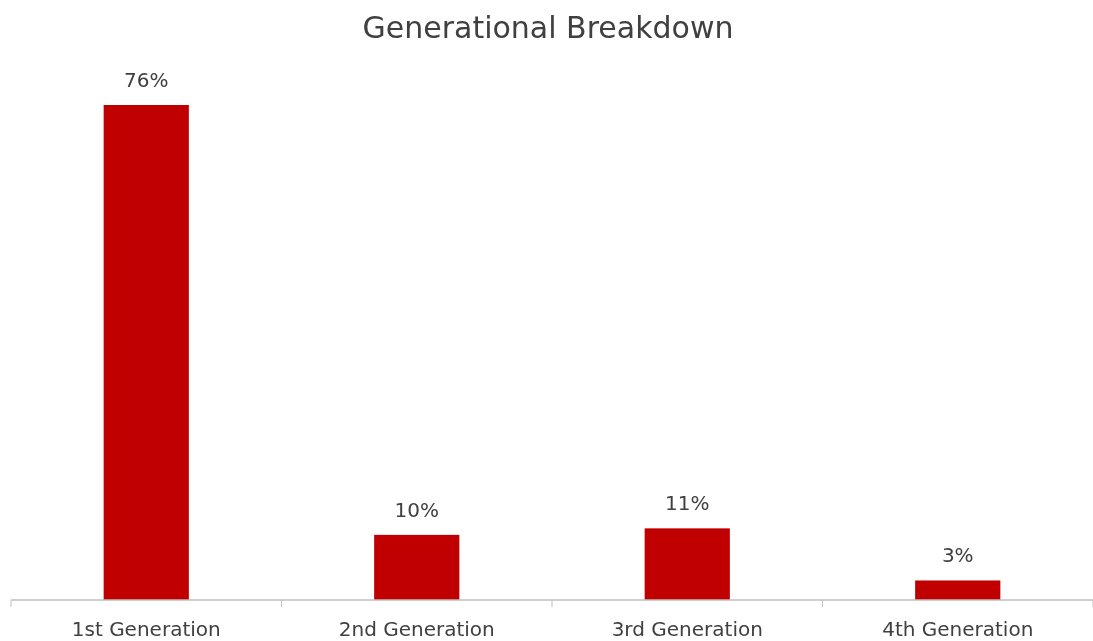  What do you see at coordinates (146, 629) in the screenshot?
I see `x-tick-label: 1st Generation` at bounding box center [146, 629].